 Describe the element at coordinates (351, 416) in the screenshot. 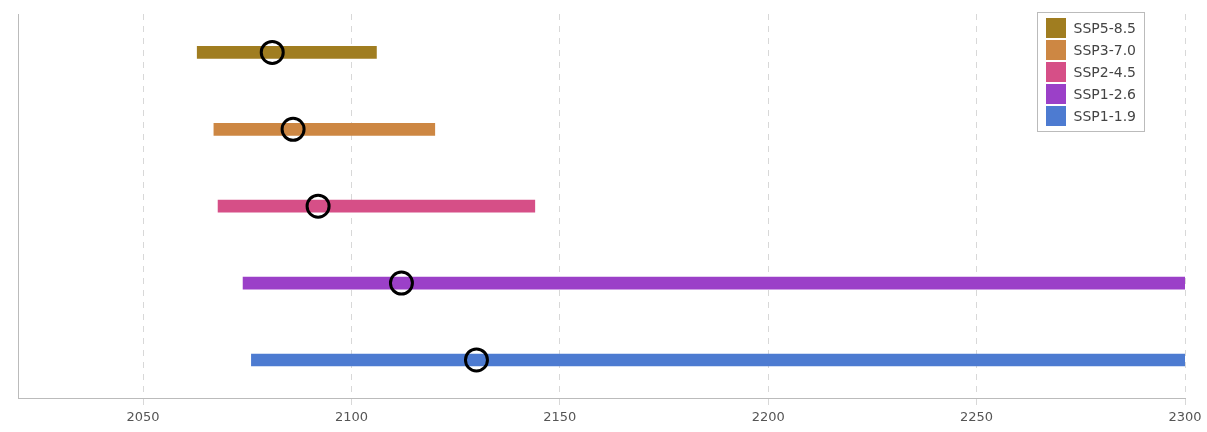

I see `x-tick-label: 2100` at that location.